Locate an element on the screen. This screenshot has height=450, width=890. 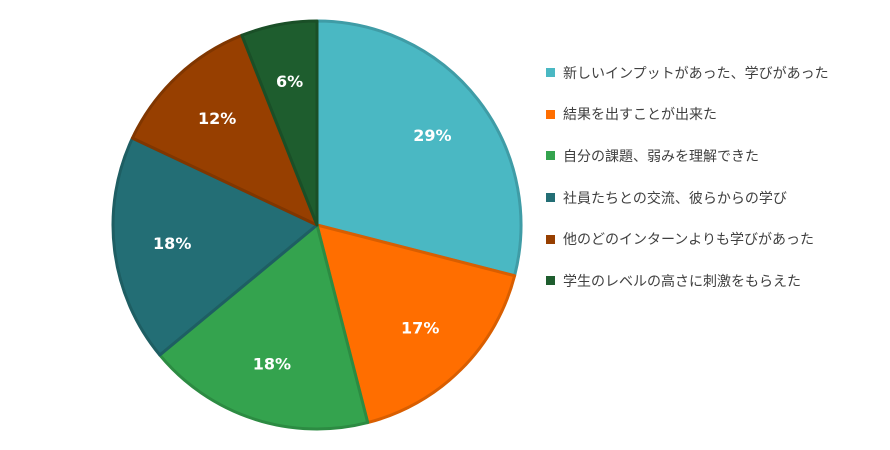
data-label-6: 6% is located at coordinates (289, 81).